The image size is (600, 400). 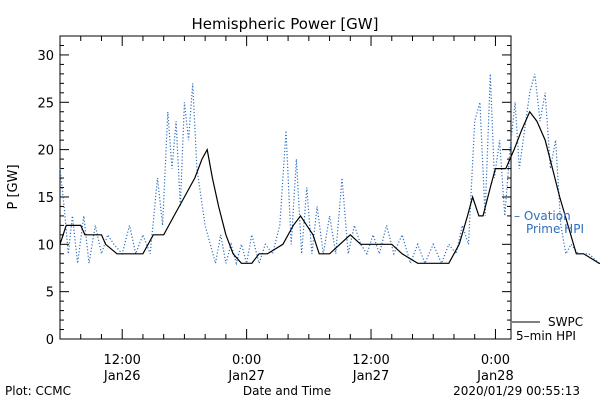 I want to click on legend-swpc-line2: 5–min HPI, so click(x=546, y=336).